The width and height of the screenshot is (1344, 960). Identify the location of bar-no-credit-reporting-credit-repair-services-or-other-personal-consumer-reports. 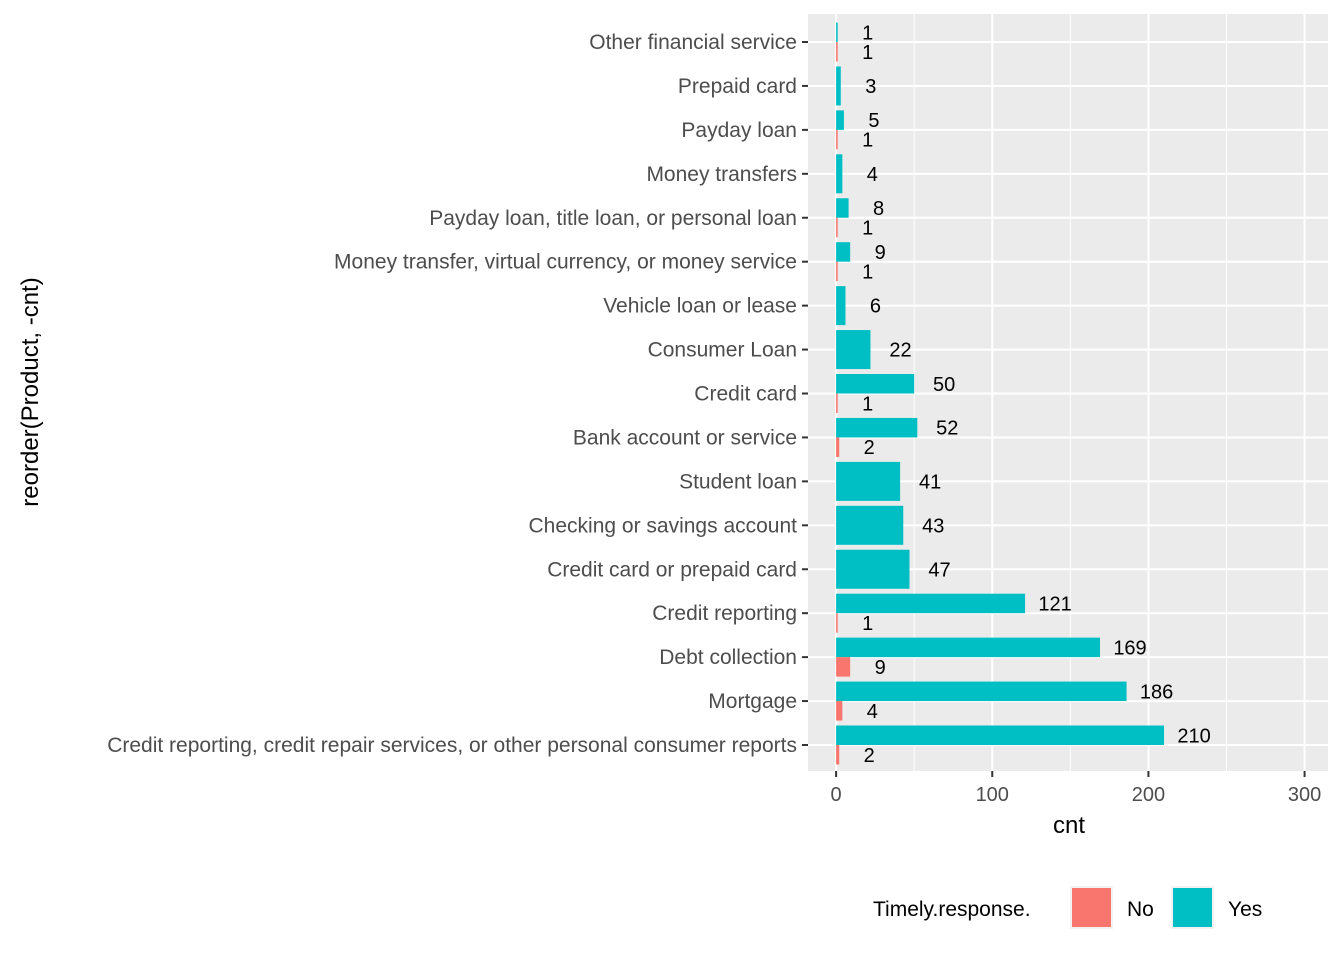
(838, 755).